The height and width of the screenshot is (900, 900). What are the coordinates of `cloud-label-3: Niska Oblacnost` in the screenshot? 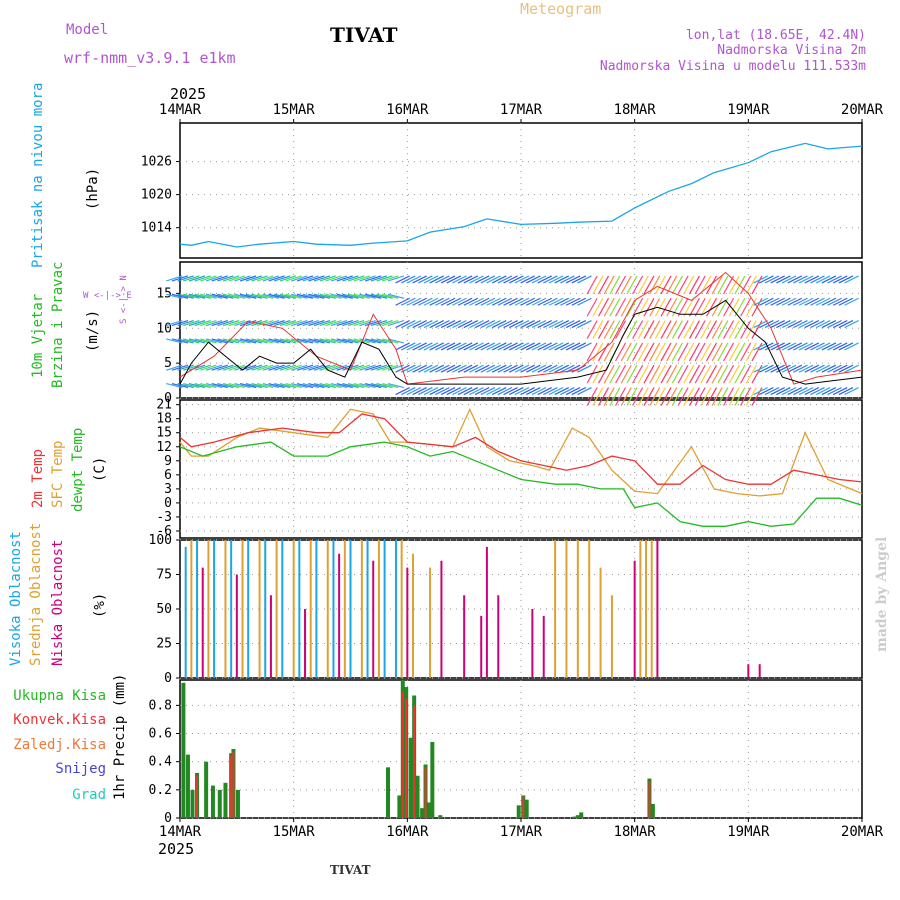 It's located at (58, 603).